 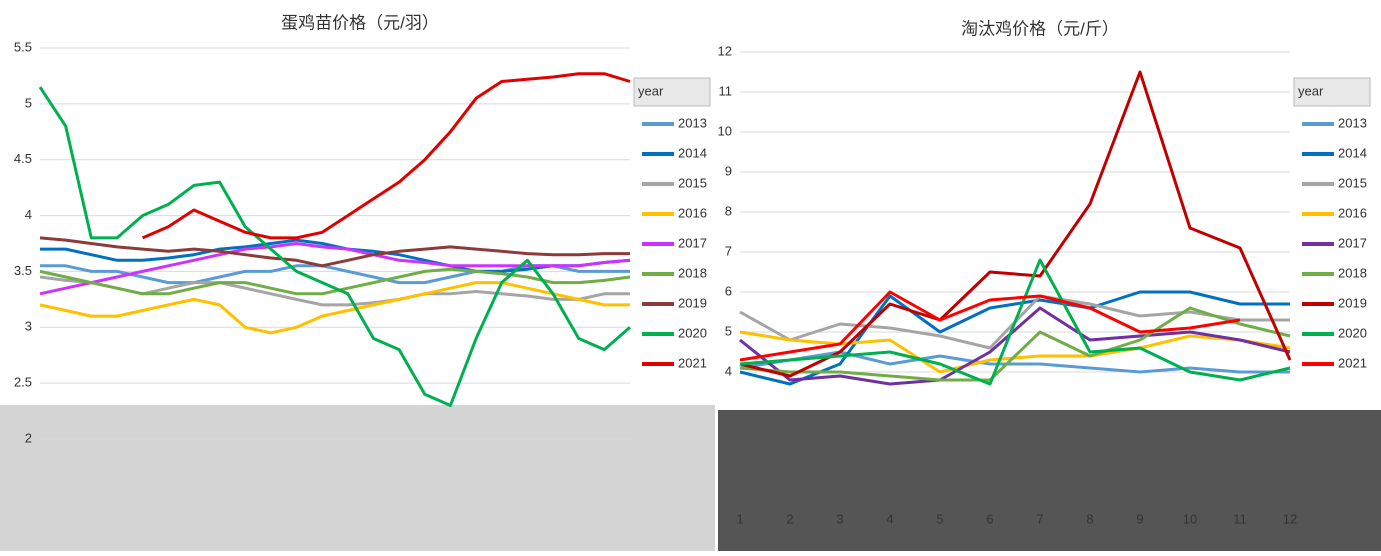 What do you see at coordinates (725, 50) in the screenshot?
I see `y-tick-label: 12` at bounding box center [725, 50].